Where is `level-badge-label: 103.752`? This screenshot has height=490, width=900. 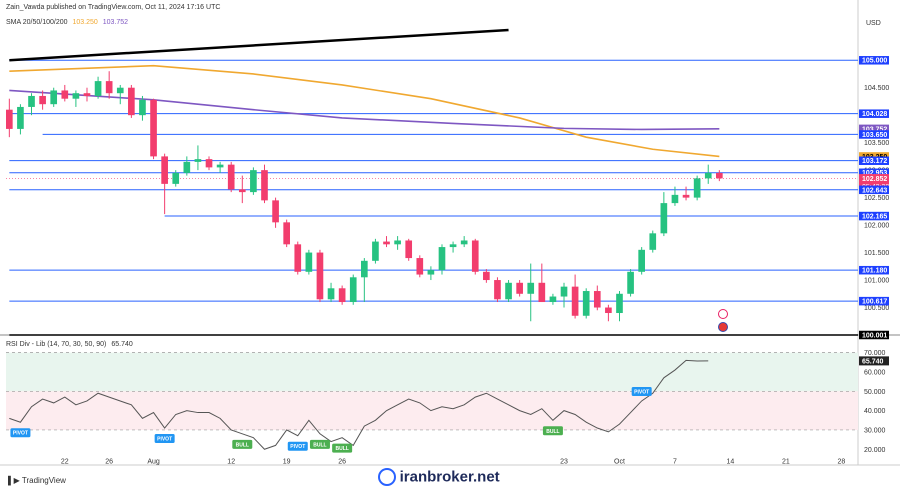 level-badge-label: 103.752 is located at coordinates (874, 129).